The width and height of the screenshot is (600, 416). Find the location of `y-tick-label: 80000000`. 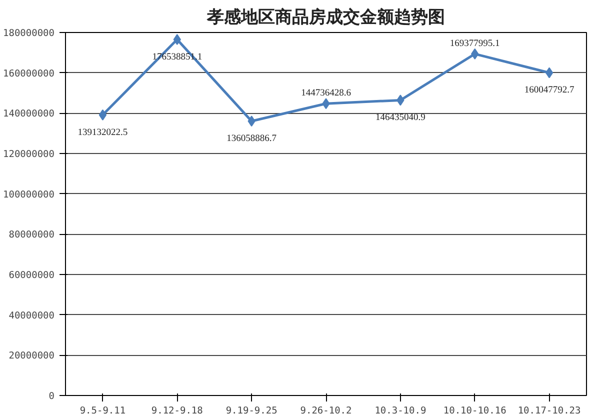

y-tick-label: 80000000 is located at coordinates (31, 235).